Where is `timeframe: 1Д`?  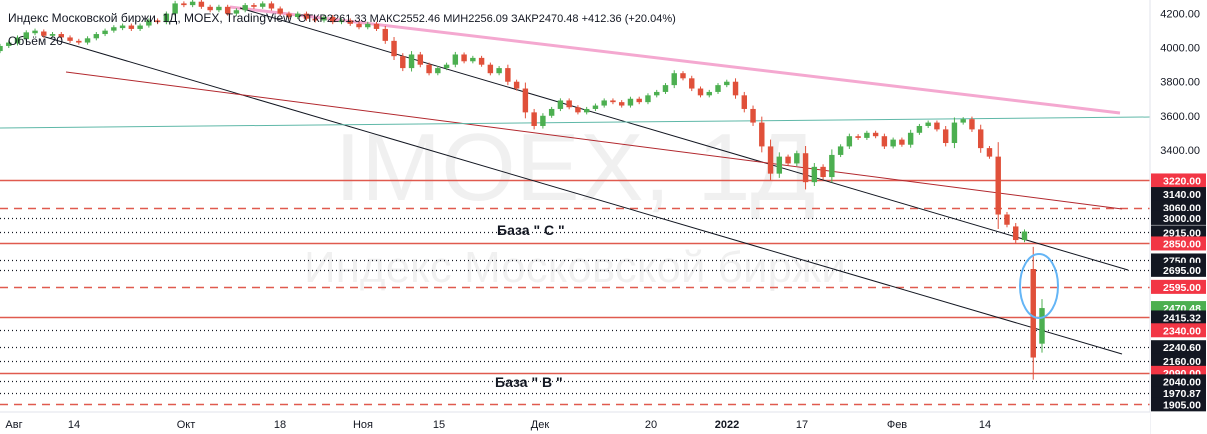
timeframe: 1Д is located at coordinates (170, 18).